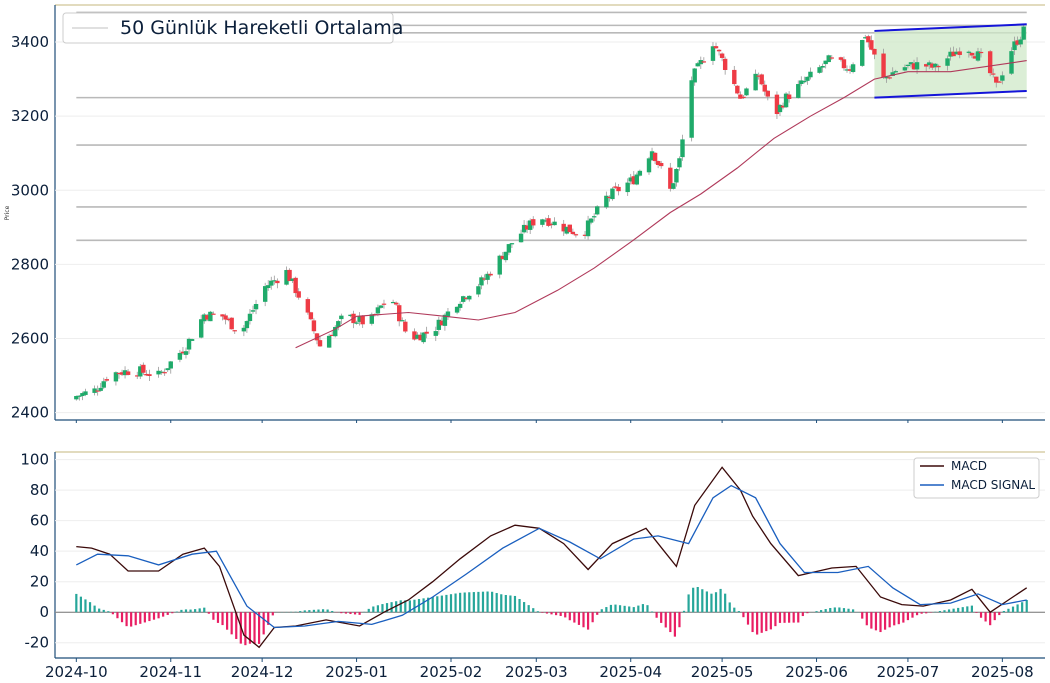  Describe the element at coordinates (30, 42) in the screenshot. I see `price-y-tick-label: 3400` at that location.